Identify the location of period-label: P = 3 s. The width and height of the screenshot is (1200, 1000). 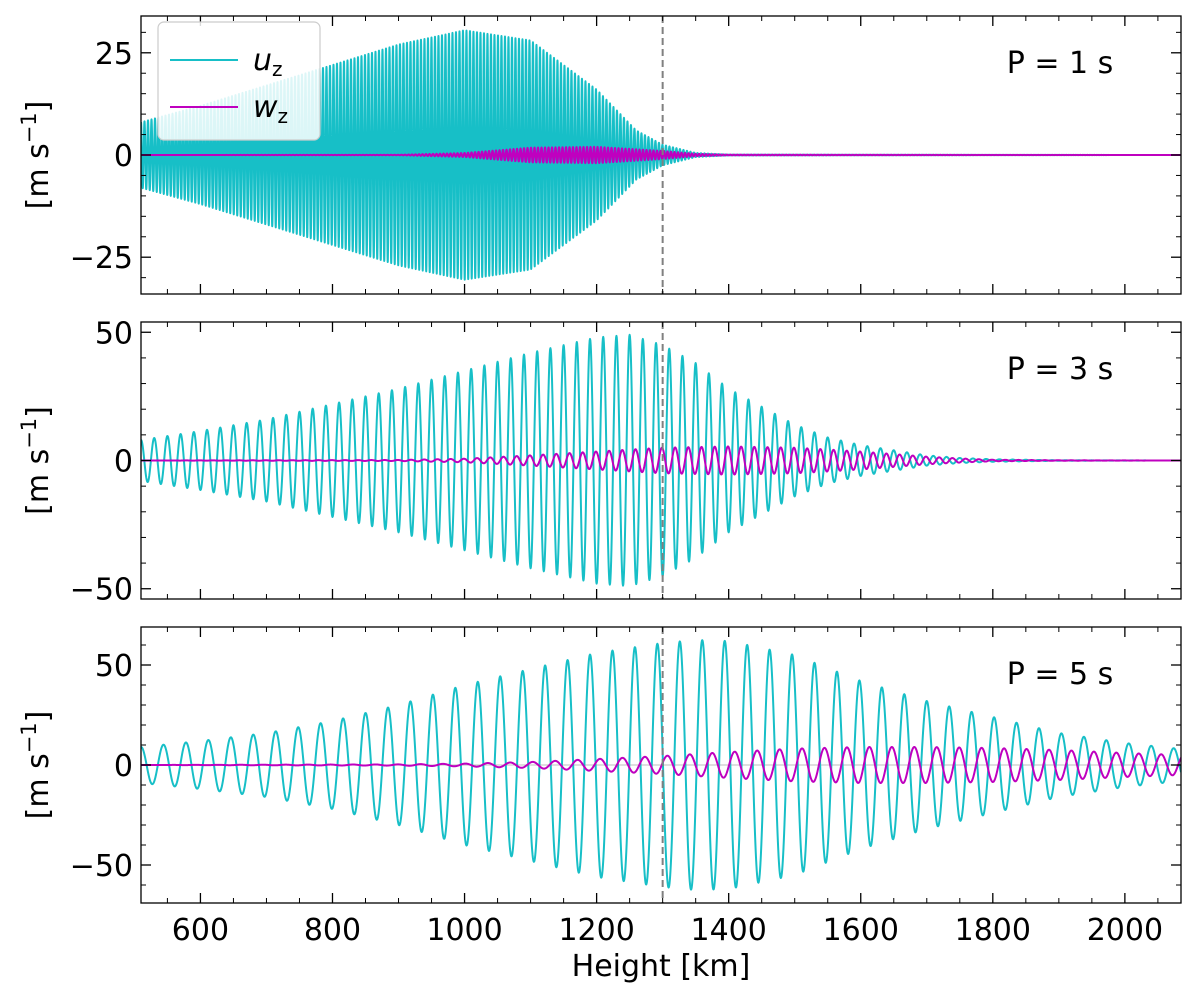
(1060, 369).